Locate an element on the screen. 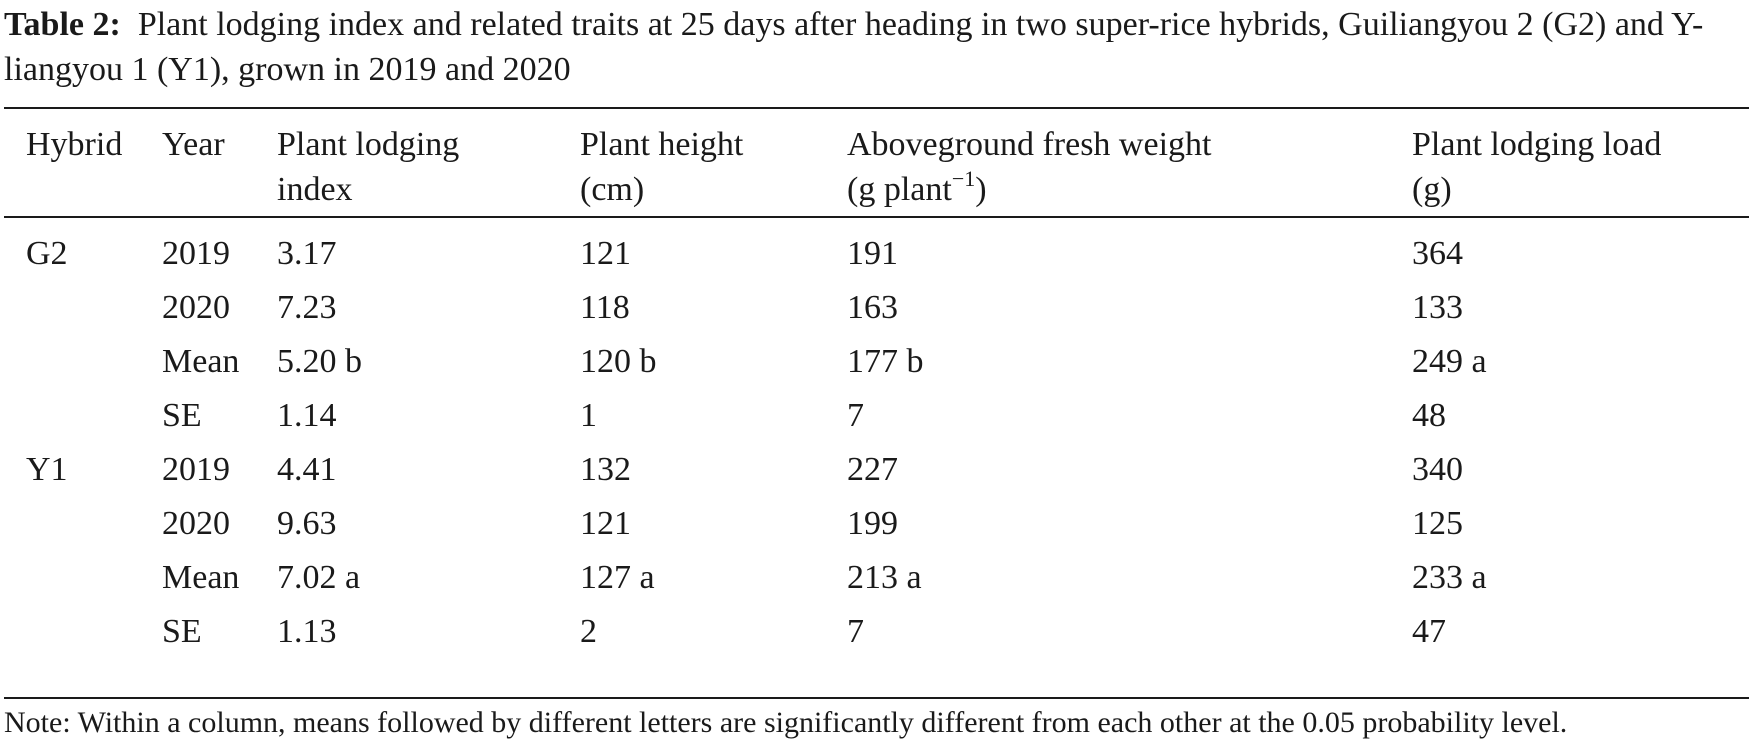 This screenshot has width=1753, height=751. cell-plant-lodging-index: 4.41 is located at coordinates (307, 469).